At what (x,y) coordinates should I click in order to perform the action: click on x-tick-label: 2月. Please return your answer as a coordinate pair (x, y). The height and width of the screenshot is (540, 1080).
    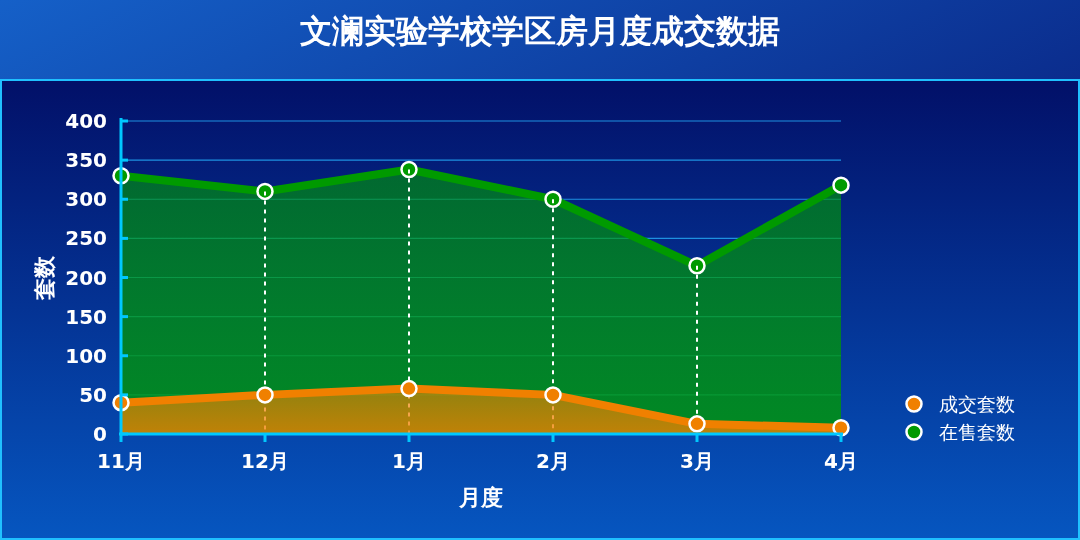
    Looking at the image, I should click on (553, 461).